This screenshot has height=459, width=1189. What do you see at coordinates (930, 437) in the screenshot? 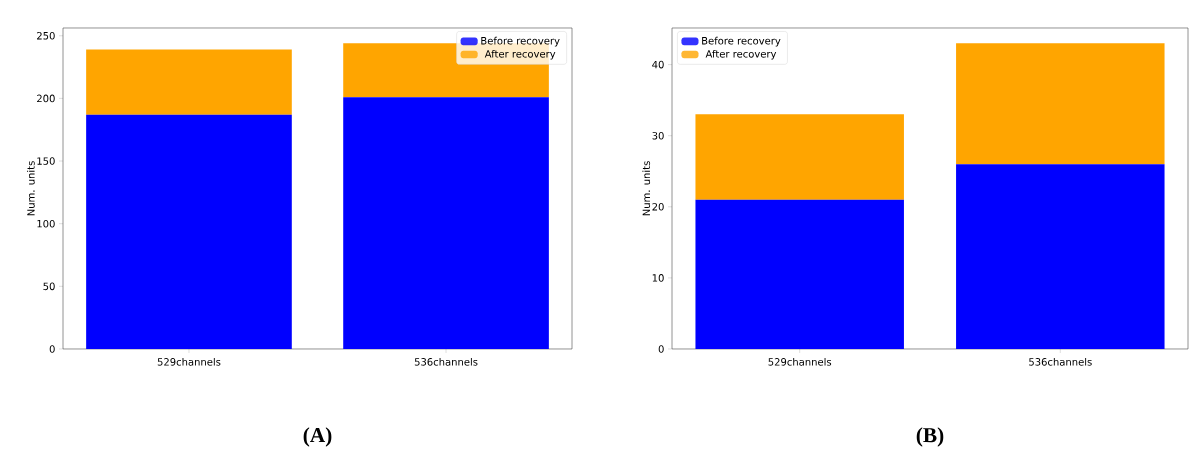
I see `text: (B)` at bounding box center [930, 437].